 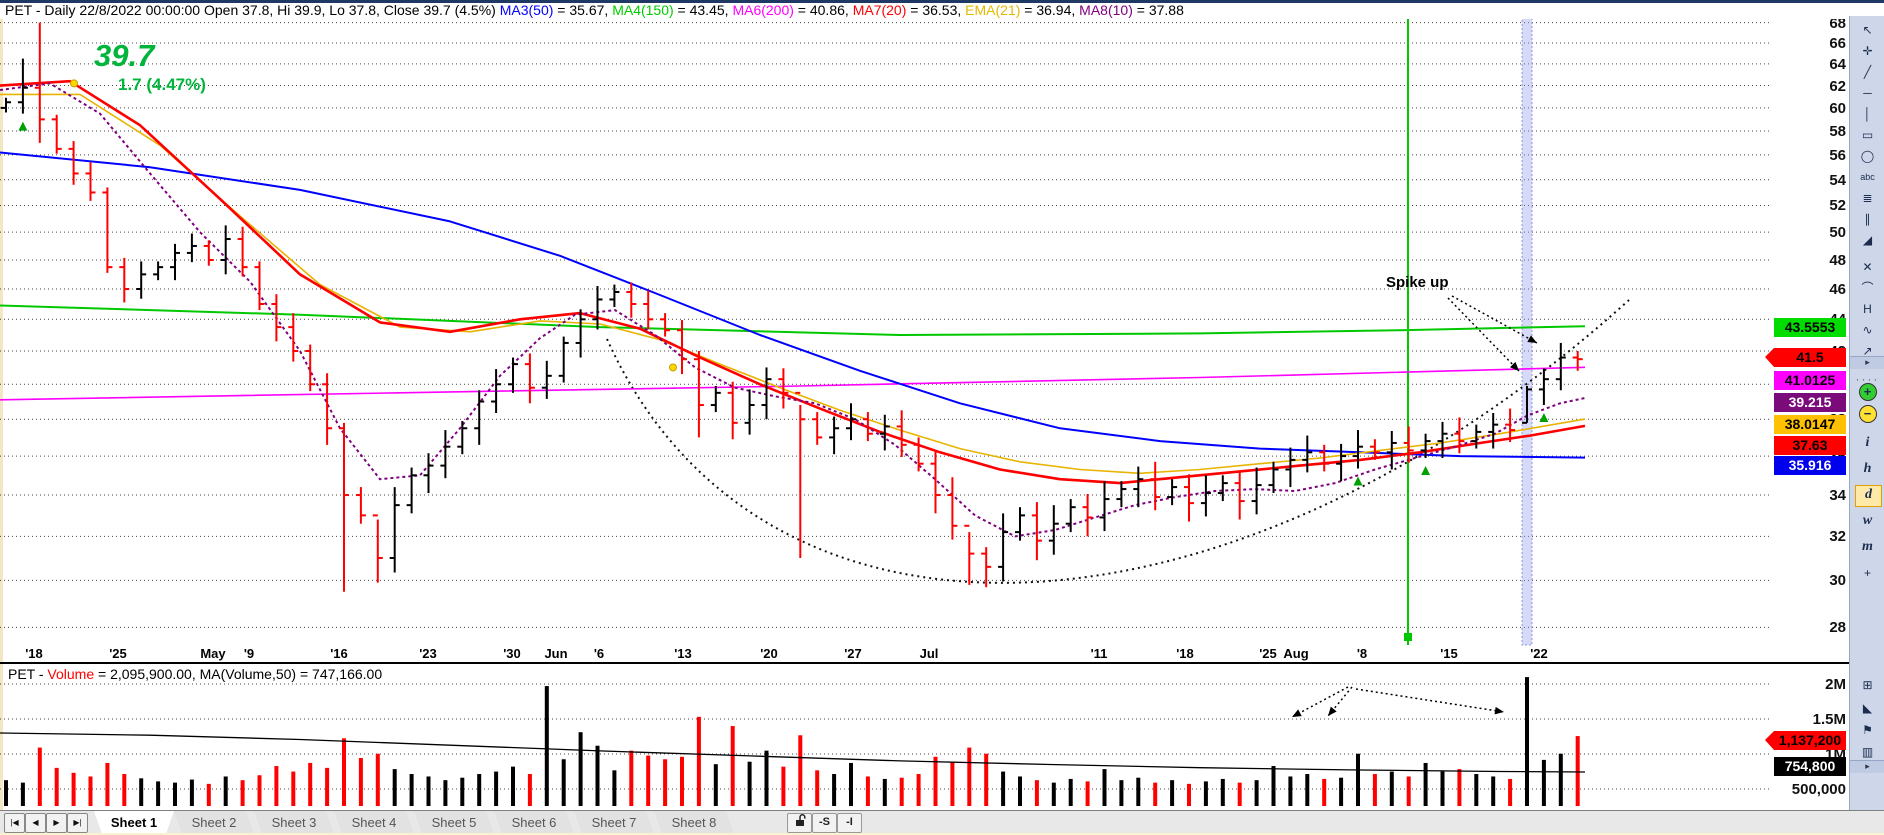 I want to click on tab-sheet-4: Sheet 4, so click(x=374, y=822).